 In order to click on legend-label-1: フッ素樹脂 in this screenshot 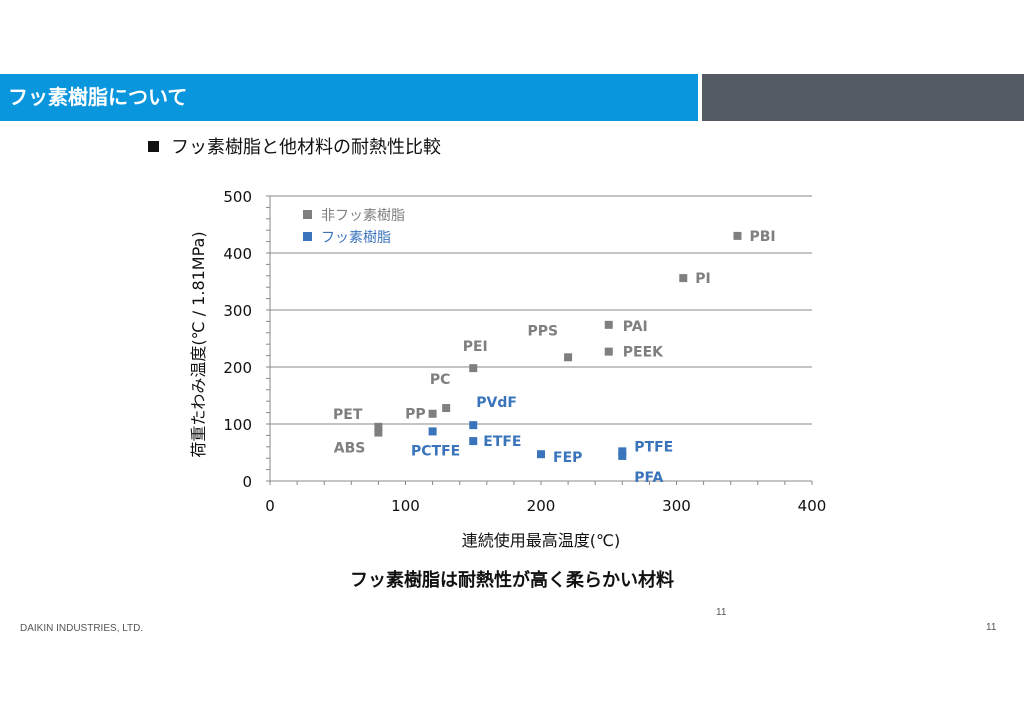, I will do `click(356, 238)`.